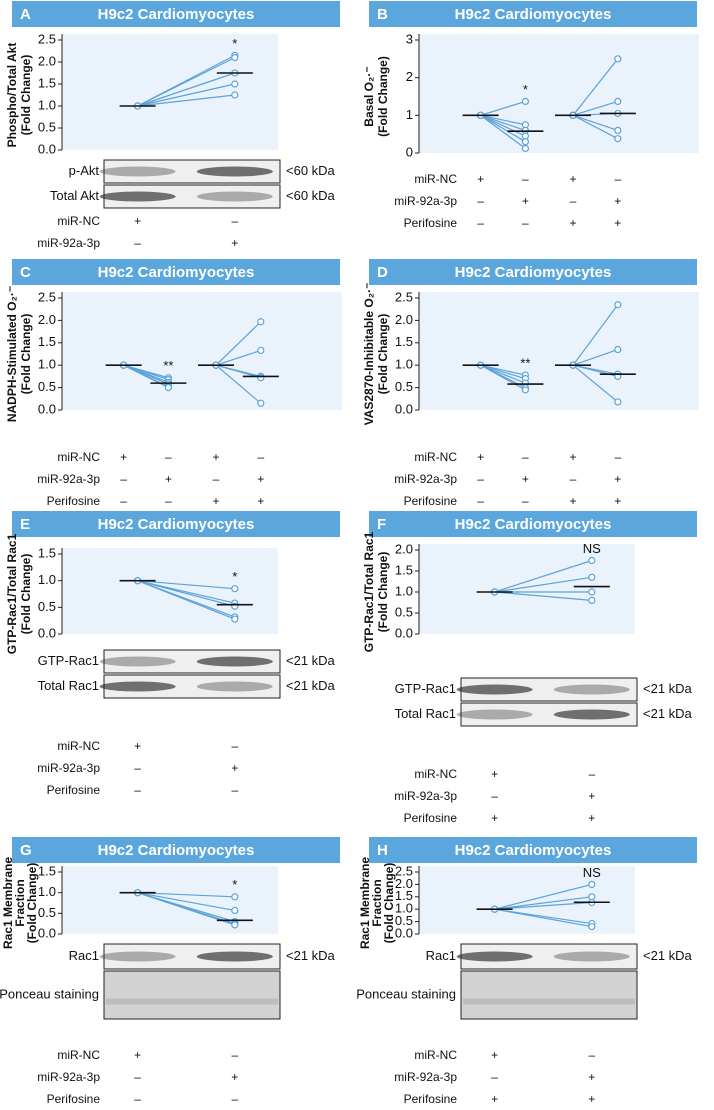  Describe the element at coordinates (381, 524) in the screenshot. I see `panel-letter: F` at that location.